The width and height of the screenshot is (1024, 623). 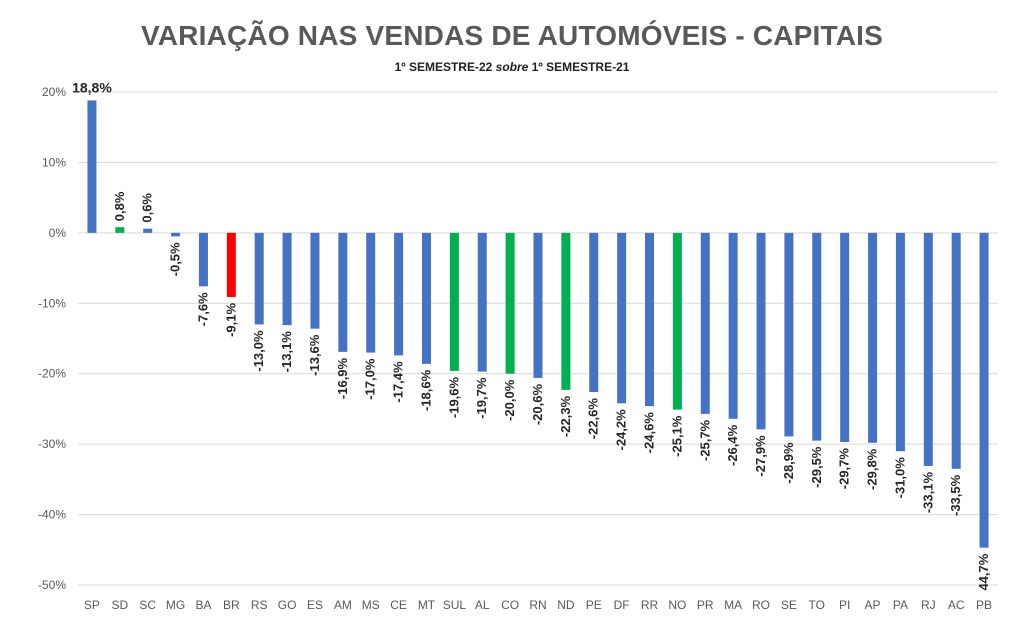 I want to click on x-tick-label: SUL, so click(x=455, y=605).